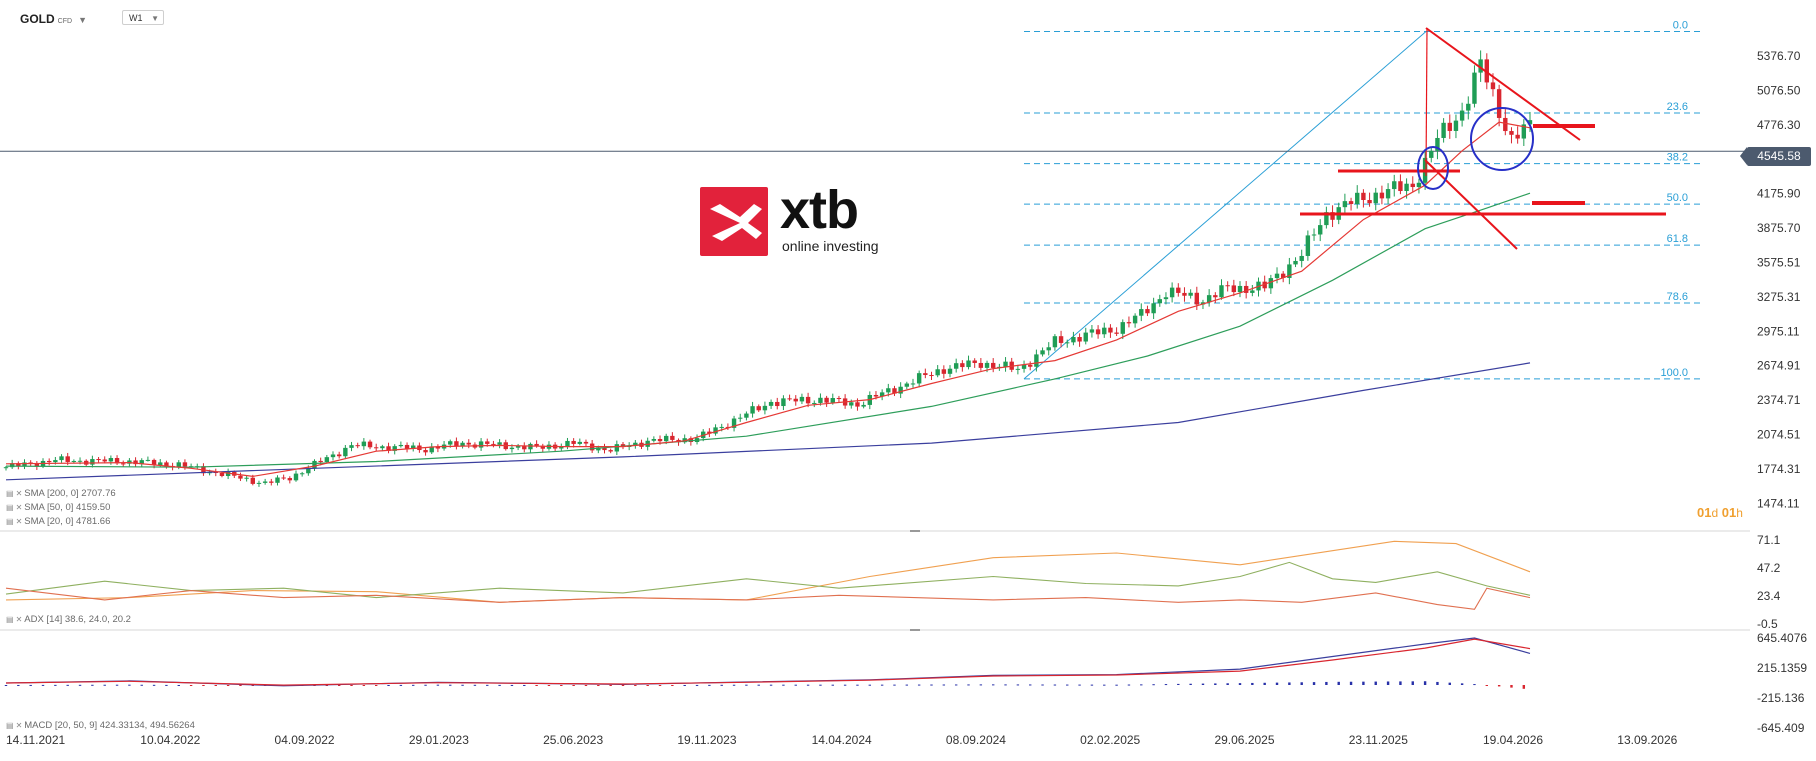 Image resolution: width=1816 pixels, height=761 pixels. Describe the element at coordinates (768, 571) in the screenshot. I see `adx-series-line` at that location.